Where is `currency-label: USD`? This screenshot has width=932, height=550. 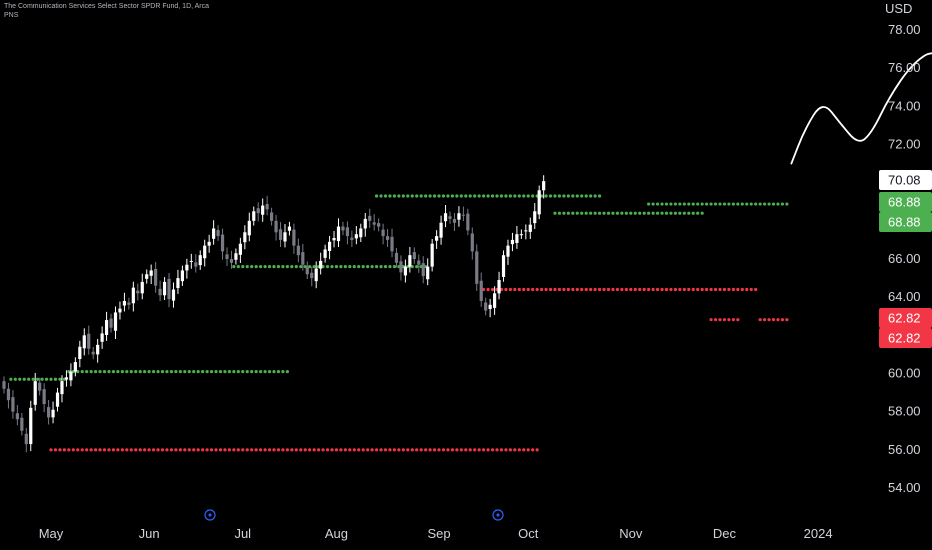
currency-label: USD is located at coordinates (898, 8).